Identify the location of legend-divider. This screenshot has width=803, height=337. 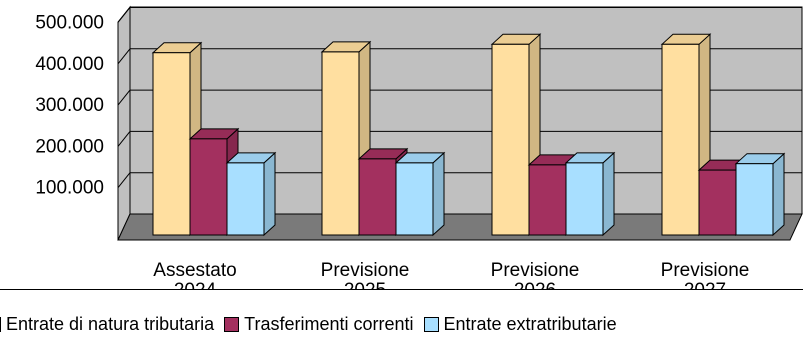
(401, 289).